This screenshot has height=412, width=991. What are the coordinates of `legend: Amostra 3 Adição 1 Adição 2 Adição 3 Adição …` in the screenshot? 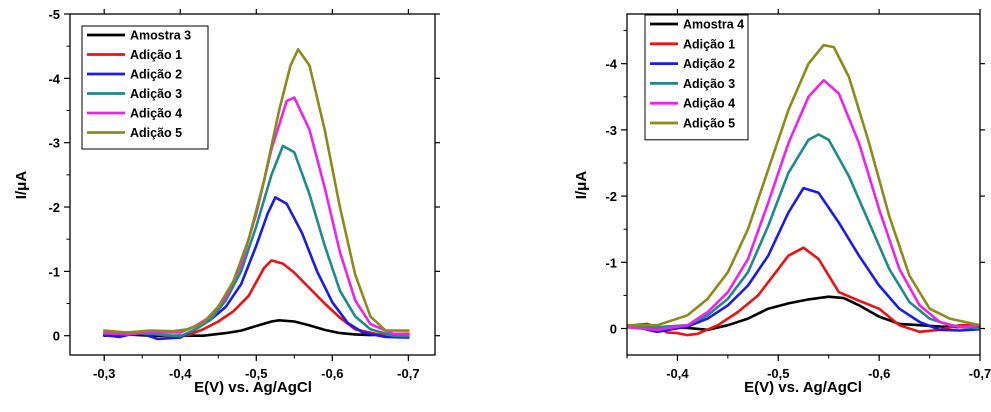 It's located at (145, 87).